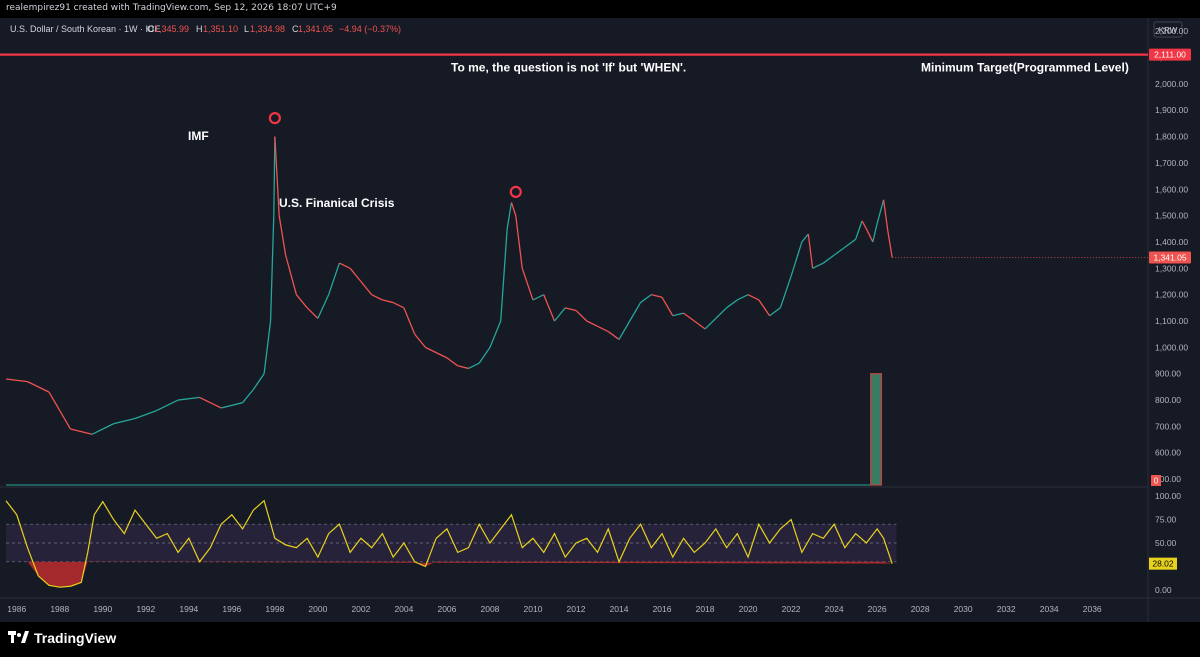  Describe the element at coordinates (1092, 609) in the screenshot. I see `time-tick-label: 2036` at that location.